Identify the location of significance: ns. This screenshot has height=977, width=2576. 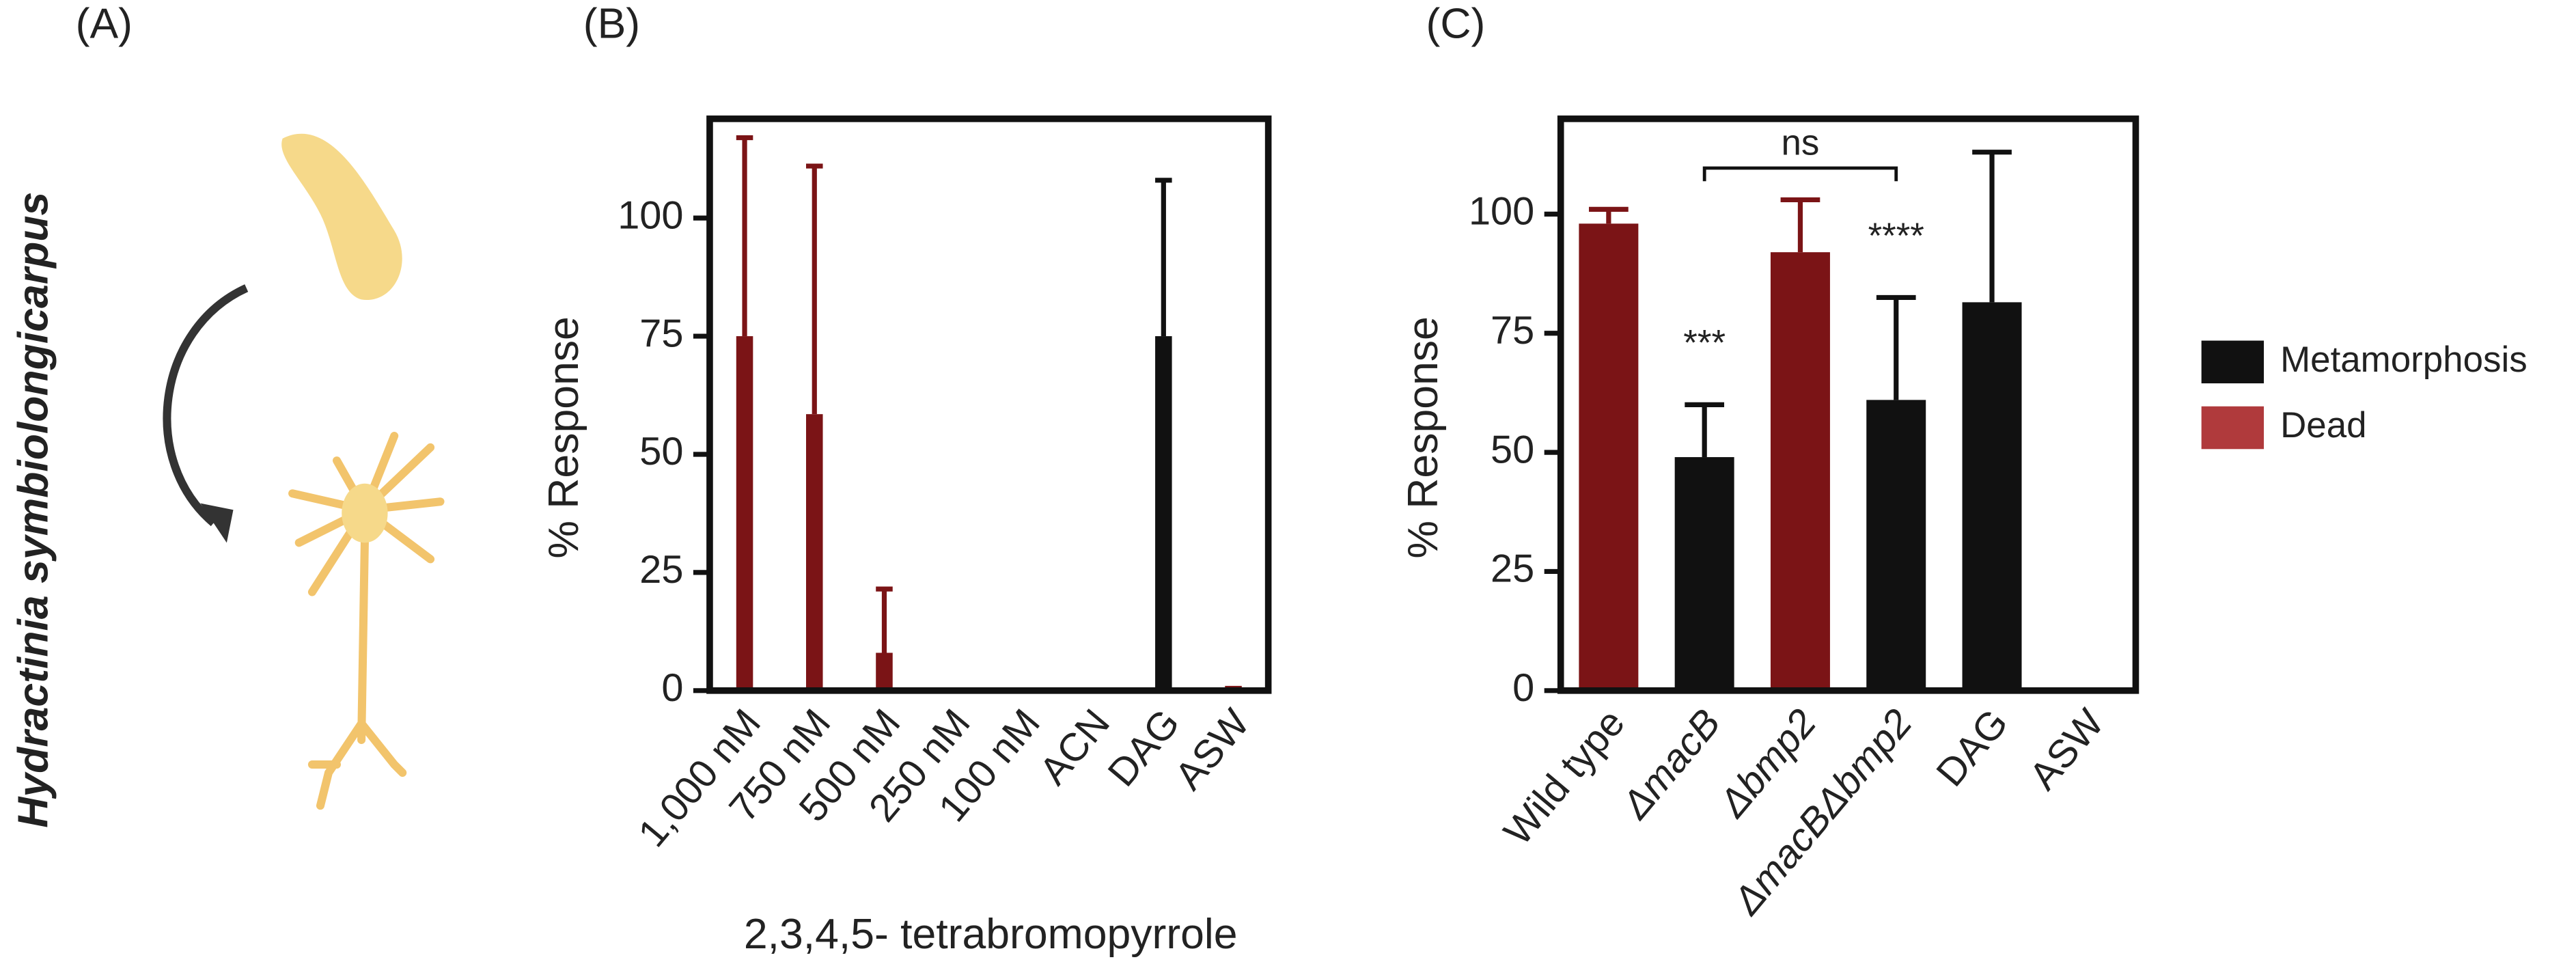
(1801, 142).